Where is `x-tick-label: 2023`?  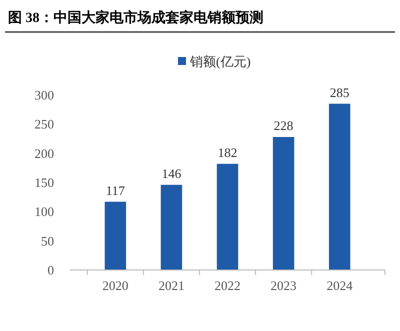
x-tick-label: 2023 is located at coordinates (283, 285).